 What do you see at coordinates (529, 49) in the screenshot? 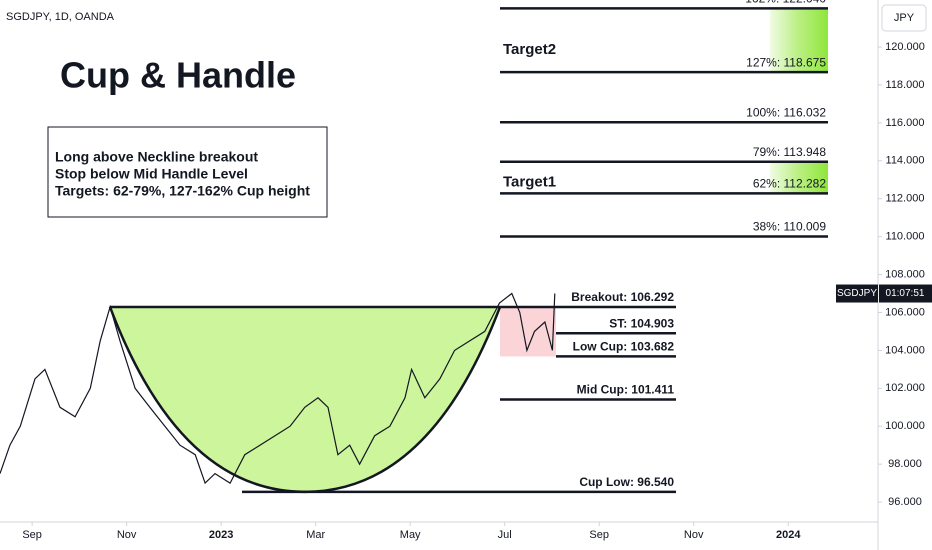
I see `target-label: Target2` at bounding box center [529, 49].